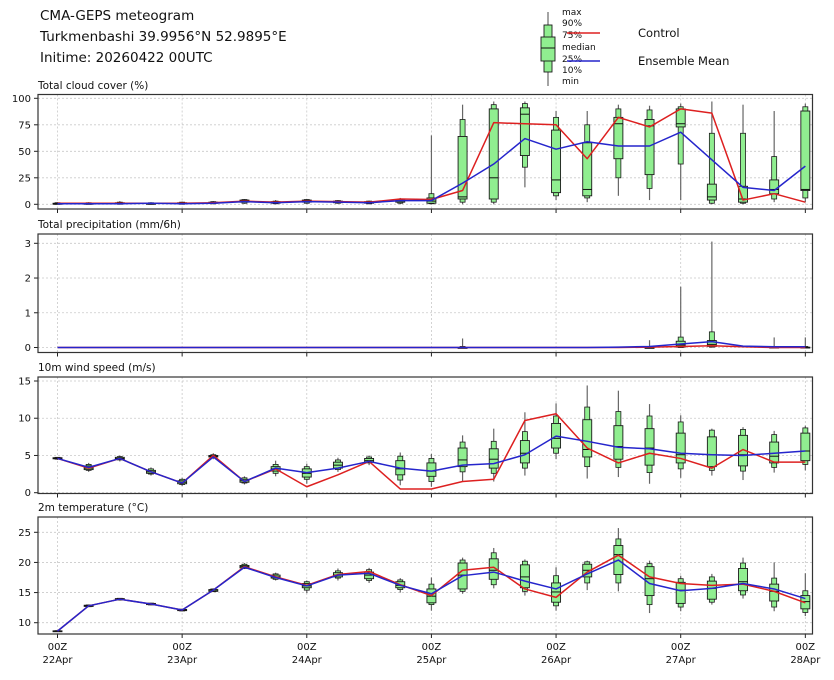 This screenshot has width=834, height=680. Describe the element at coordinates (572, 24) in the screenshot. I see `legend-label-90: 90%` at that location.